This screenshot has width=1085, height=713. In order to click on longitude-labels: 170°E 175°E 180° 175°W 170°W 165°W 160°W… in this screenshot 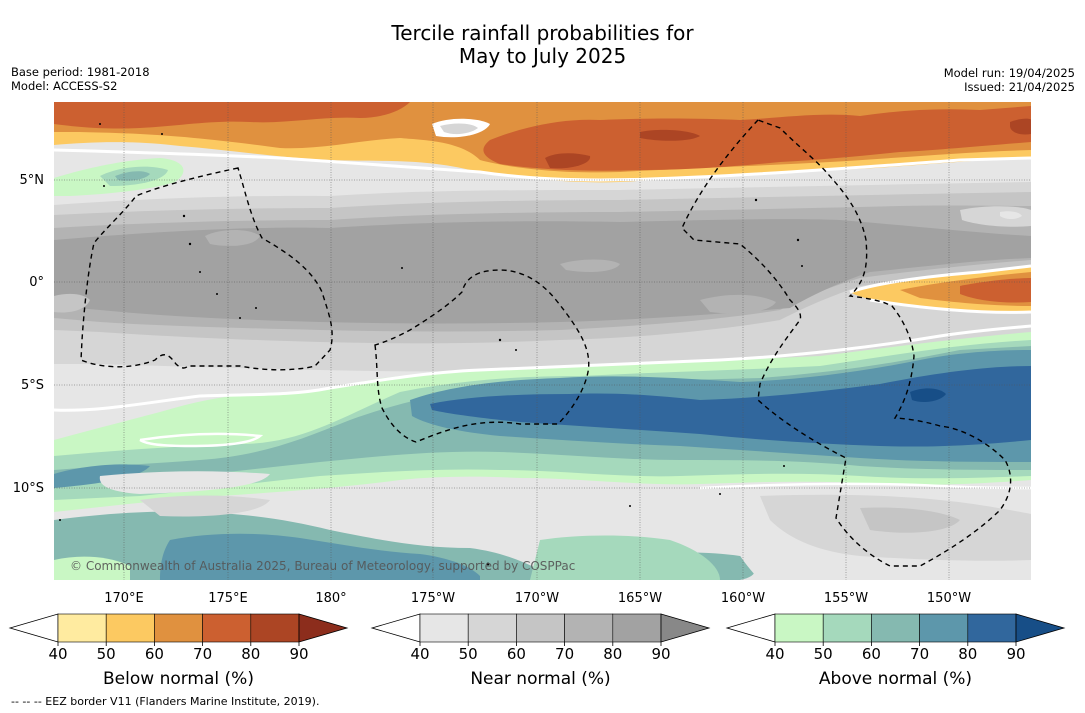, I will do `click(537, 598)`.